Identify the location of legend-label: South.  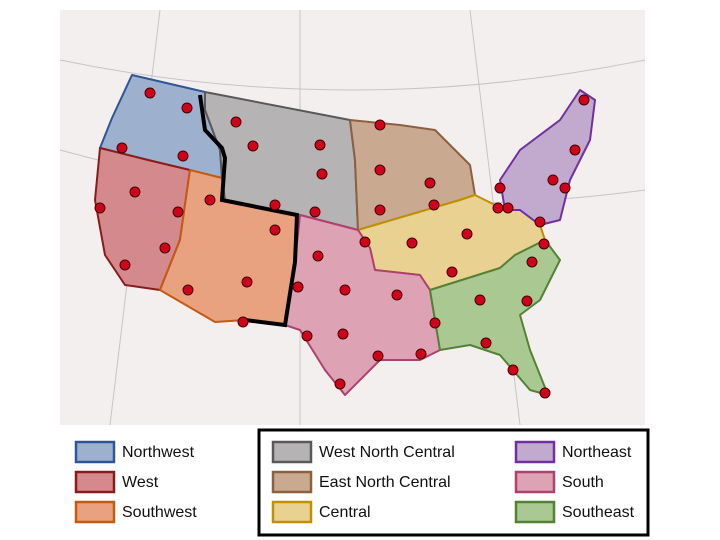
(583, 482).